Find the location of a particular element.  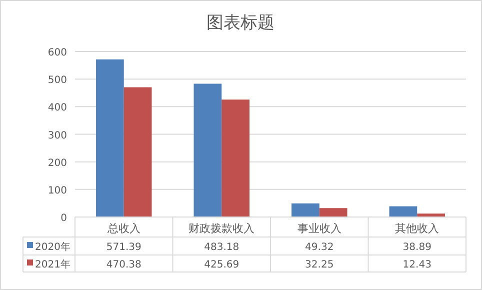

data-label: 470.38 is located at coordinates (124, 265).